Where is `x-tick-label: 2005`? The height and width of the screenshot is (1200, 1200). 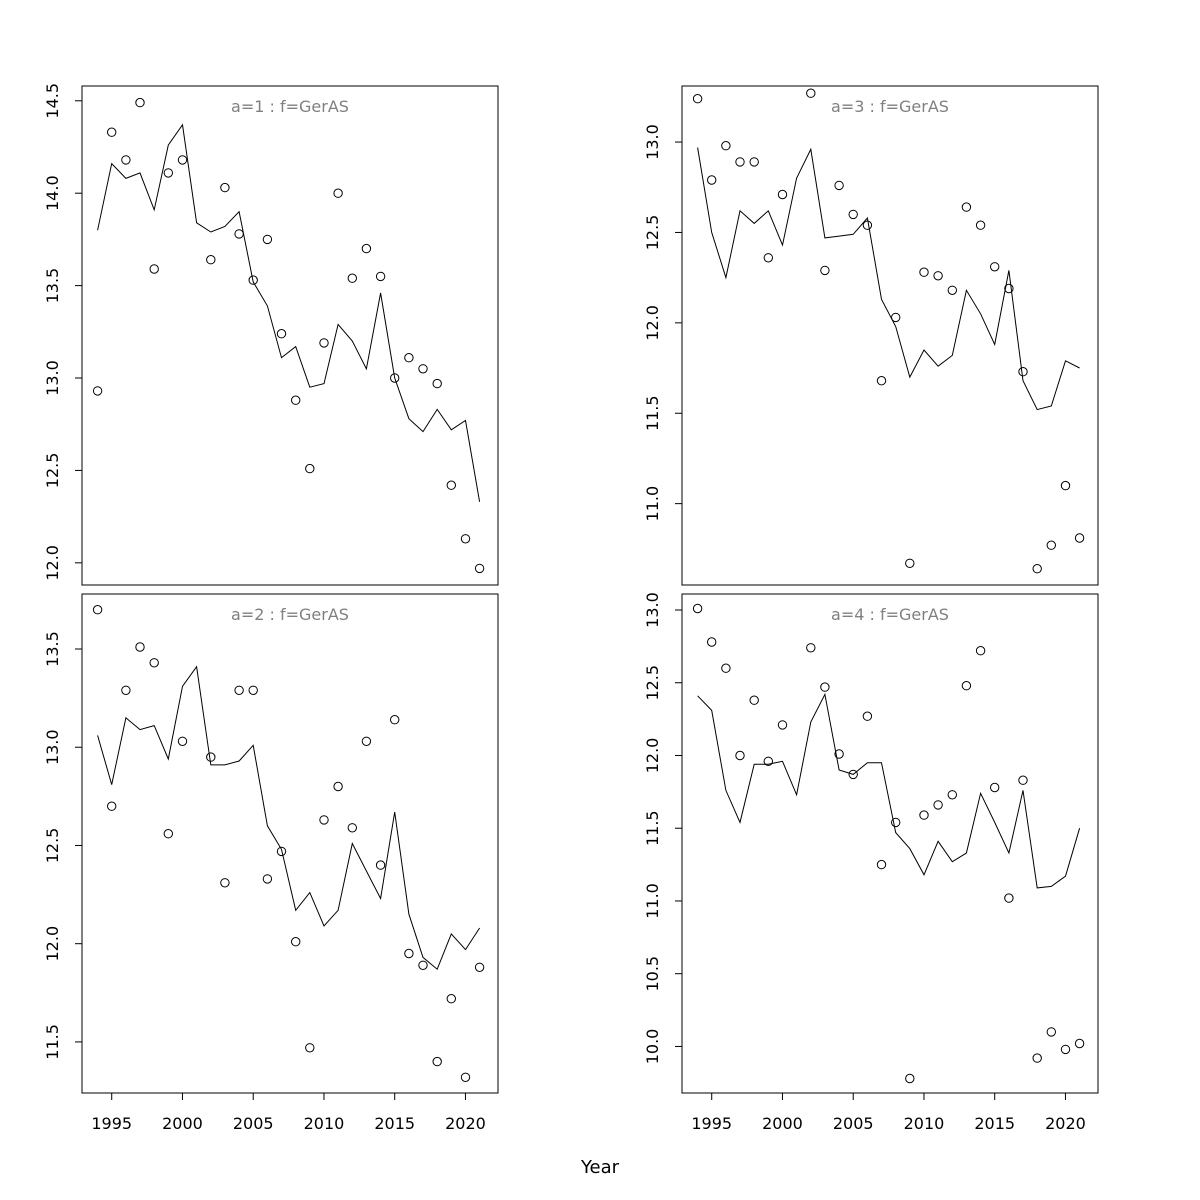 x-tick-label: 2005 is located at coordinates (853, 1123).